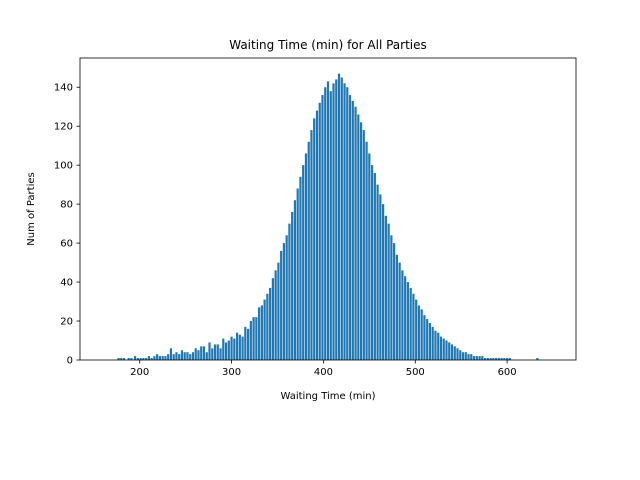 This screenshot has width=640, height=480. Describe the element at coordinates (327, 396) in the screenshot. I see `x-axis-label: Waiting Time (min)` at that location.